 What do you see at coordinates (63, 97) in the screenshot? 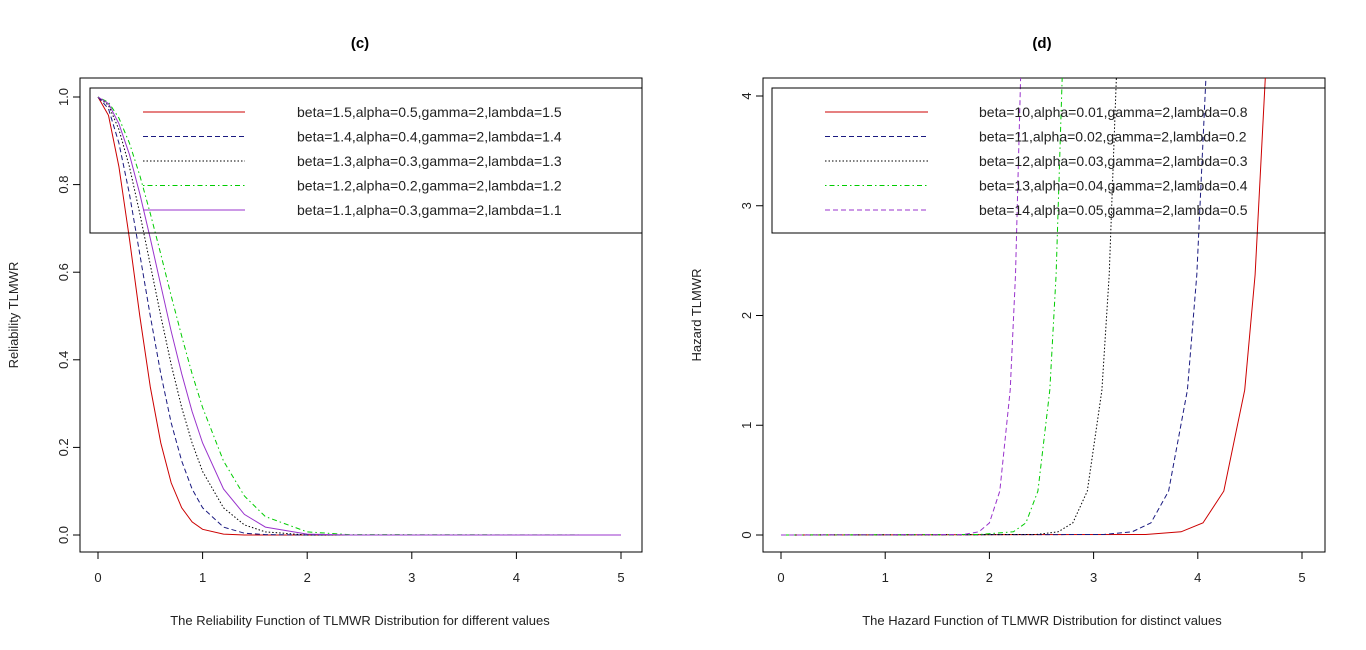
I see `y-tick-label: 1.0` at bounding box center [63, 97].